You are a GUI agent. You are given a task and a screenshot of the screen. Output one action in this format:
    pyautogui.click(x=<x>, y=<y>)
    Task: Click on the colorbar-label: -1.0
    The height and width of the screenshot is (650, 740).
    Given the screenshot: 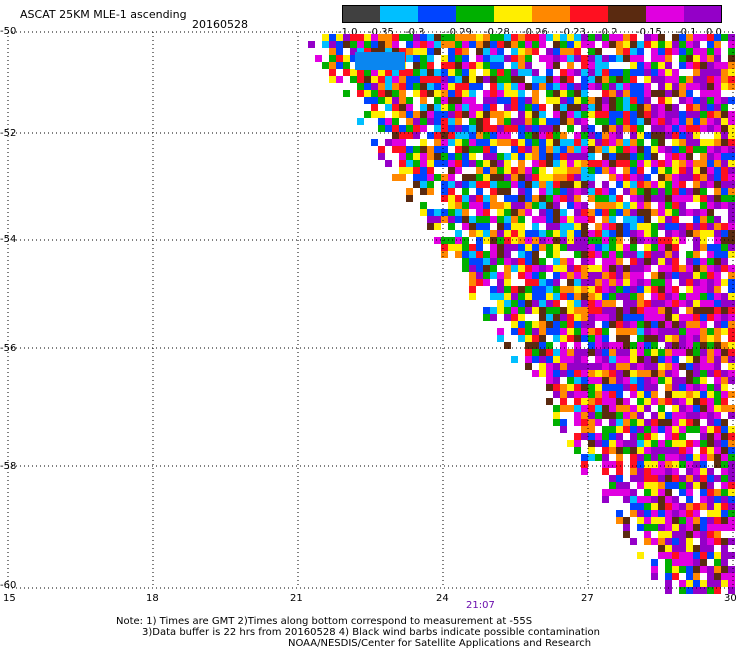 What is the action you would take?
    pyautogui.click(x=348, y=32)
    